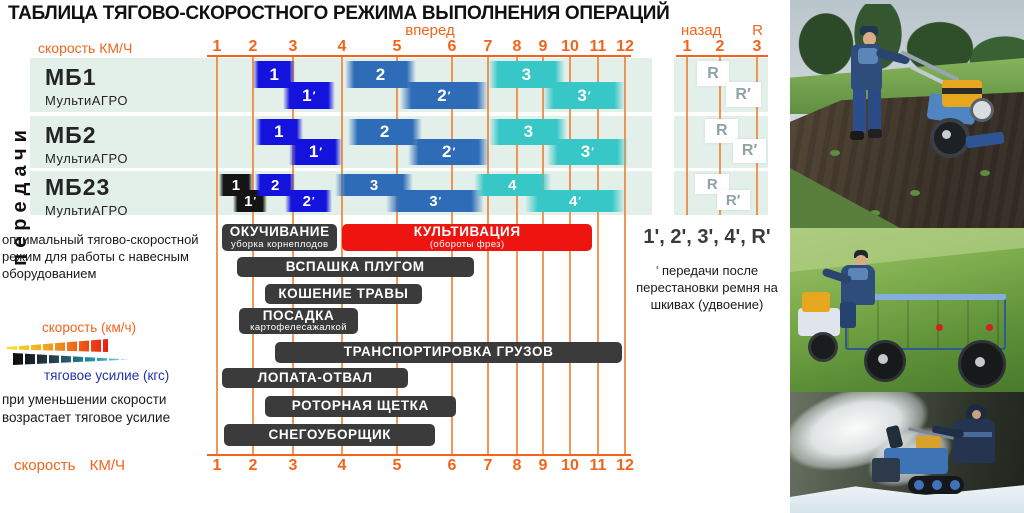 This screenshot has height=513, width=1024. I want to click on reverse-tick-3: 3, so click(757, 46).